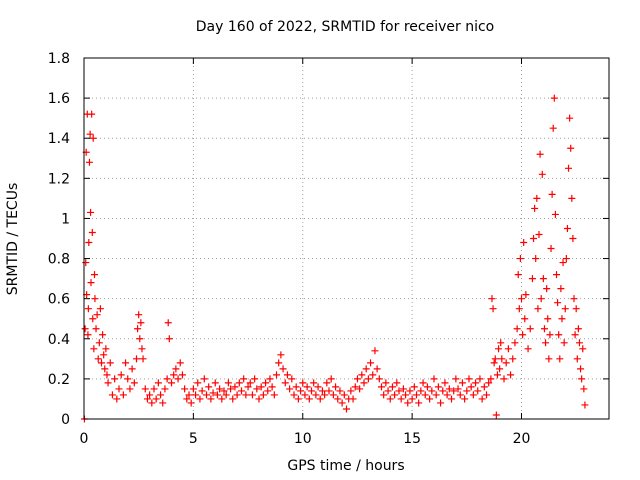 Image resolution: width=640 pixels, height=480 pixels. What do you see at coordinates (59, 300) in the screenshot?
I see `y-tick-label: 0.6` at bounding box center [59, 300].